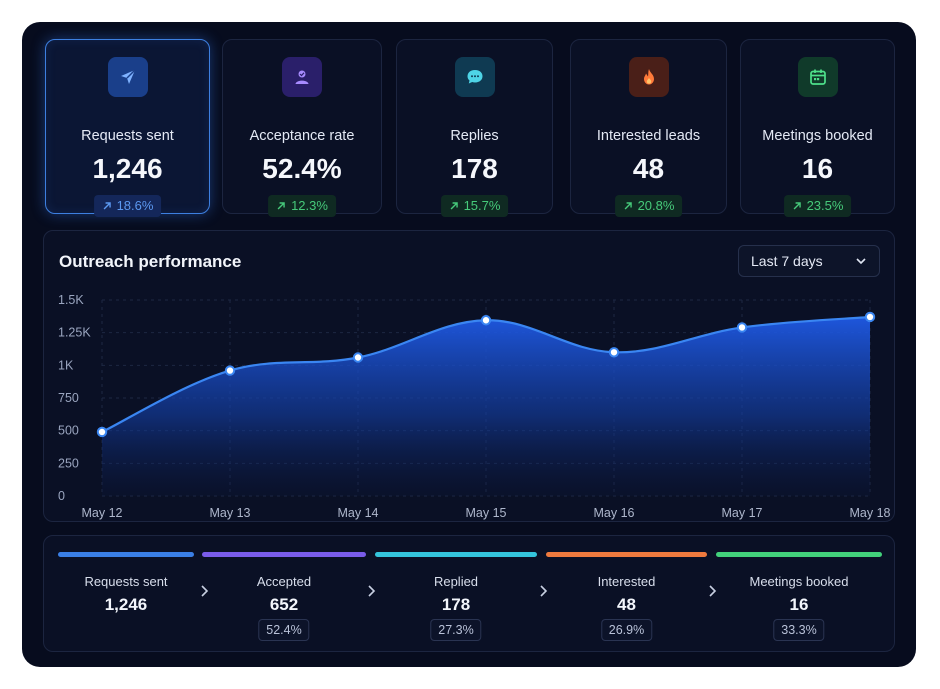 Image resolution: width=940 pixels, height=689 pixels. Describe the element at coordinates (284, 581) in the screenshot. I see `funnel-stage-label: Accepted` at that location.